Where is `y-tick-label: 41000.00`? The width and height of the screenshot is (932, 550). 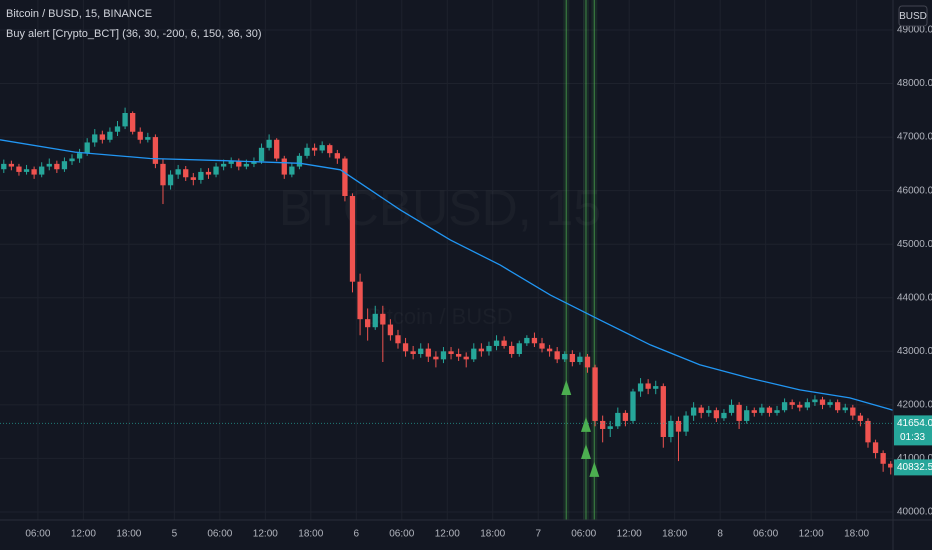
y-tick-label: 41000.00 is located at coordinates (914, 458).